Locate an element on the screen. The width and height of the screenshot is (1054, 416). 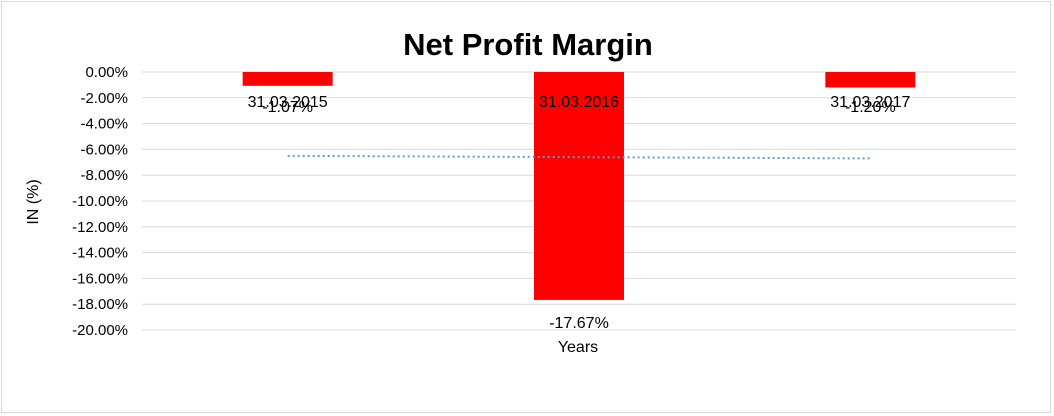
y-tick-label: -20.00% is located at coordinates (100, 330).